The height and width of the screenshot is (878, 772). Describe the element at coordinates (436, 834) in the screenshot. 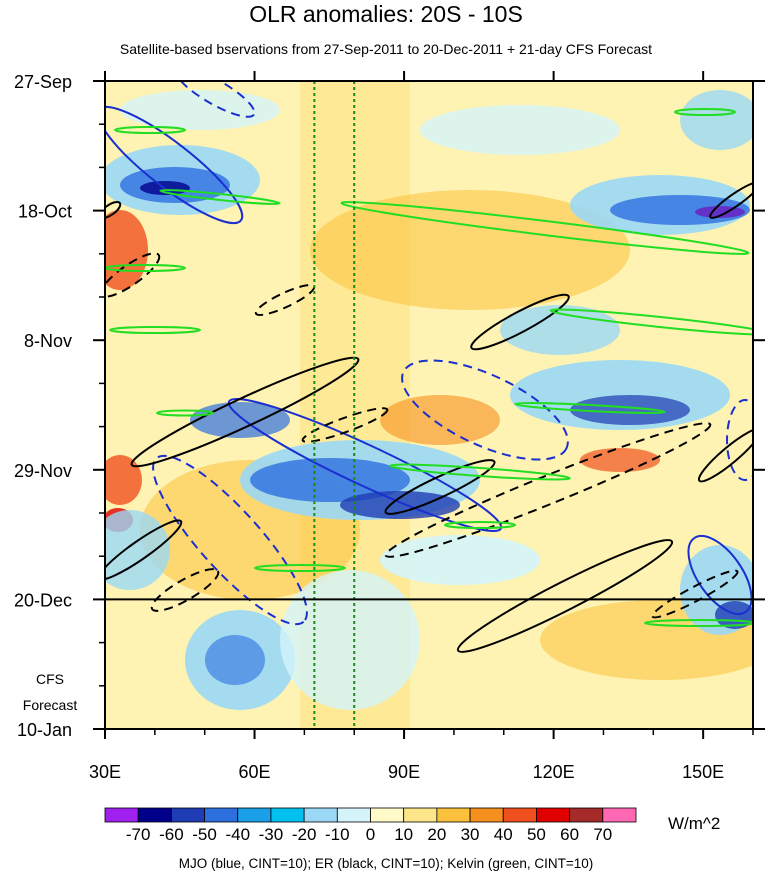

I see `colorbar-label: 20` at that location.